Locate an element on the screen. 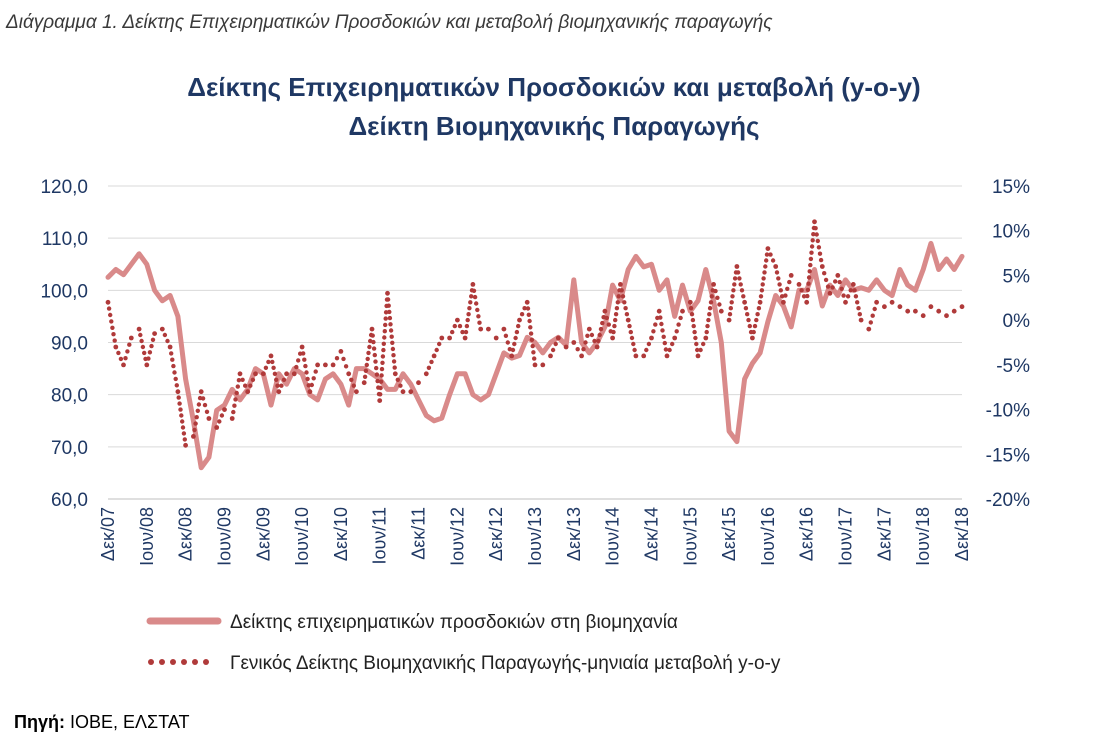 The height and width of the screenshot is (734, 1099). x-tick-label: Ιουν/15 is located at coordinates (690, 536).